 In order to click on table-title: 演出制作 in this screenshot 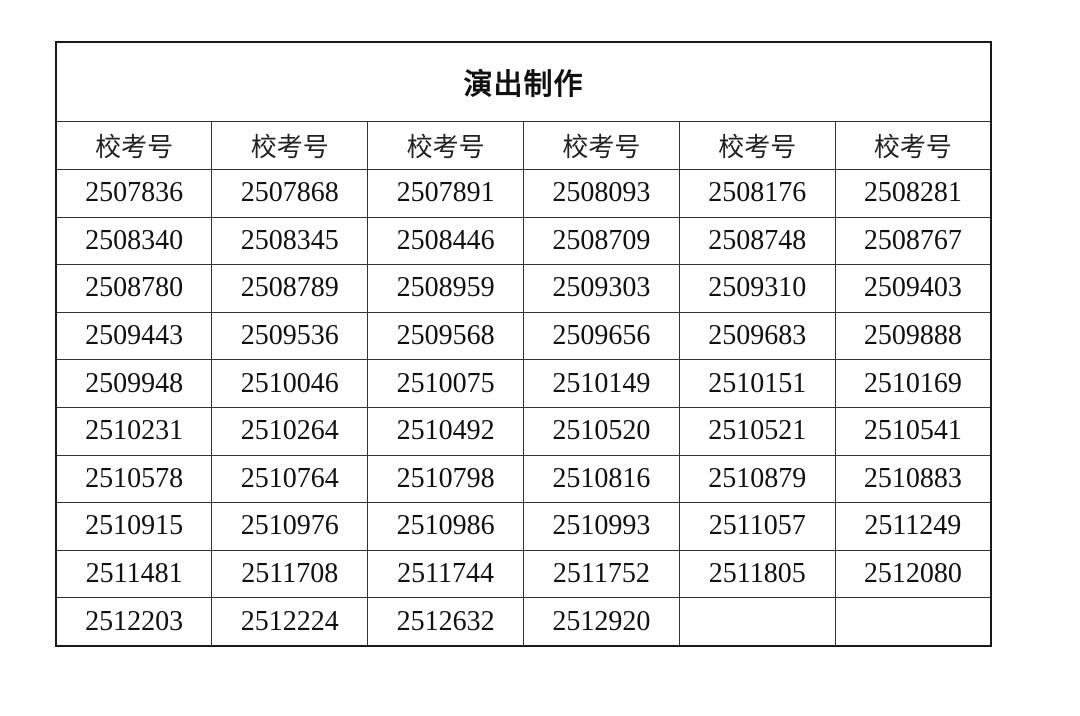, I will do `click(523, 81)`.